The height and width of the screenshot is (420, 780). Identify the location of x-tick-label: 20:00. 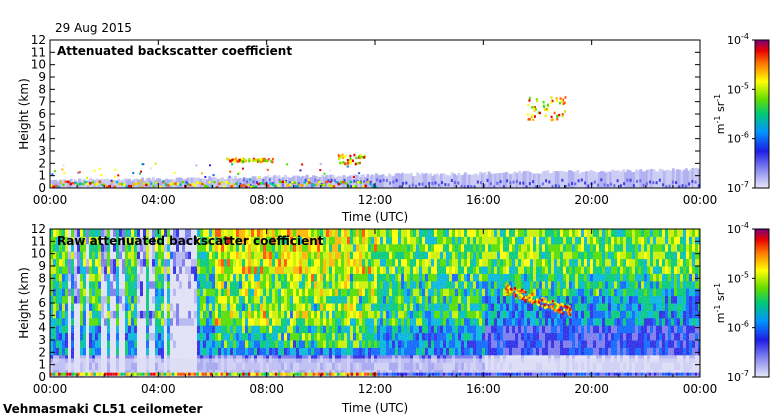
(591, 200).